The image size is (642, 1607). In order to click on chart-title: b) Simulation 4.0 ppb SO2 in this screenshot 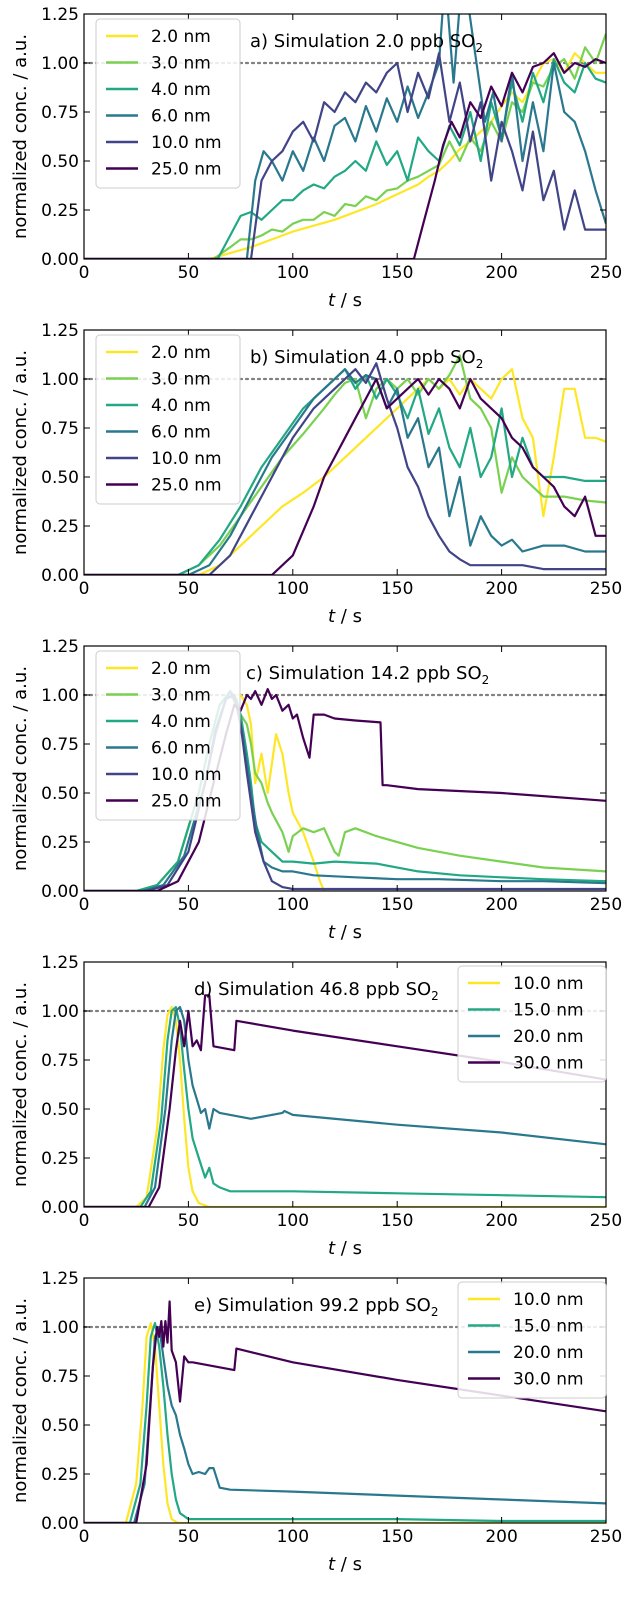, I will do `click(366, 359)`.